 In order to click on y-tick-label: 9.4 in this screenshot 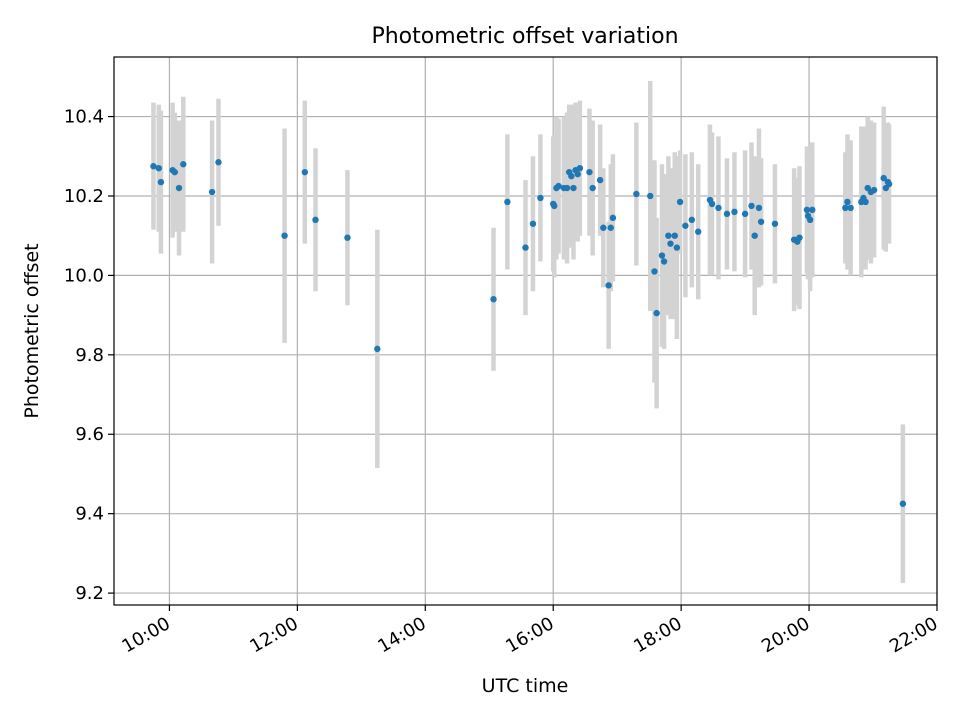, I will do `click(89, 514)`.